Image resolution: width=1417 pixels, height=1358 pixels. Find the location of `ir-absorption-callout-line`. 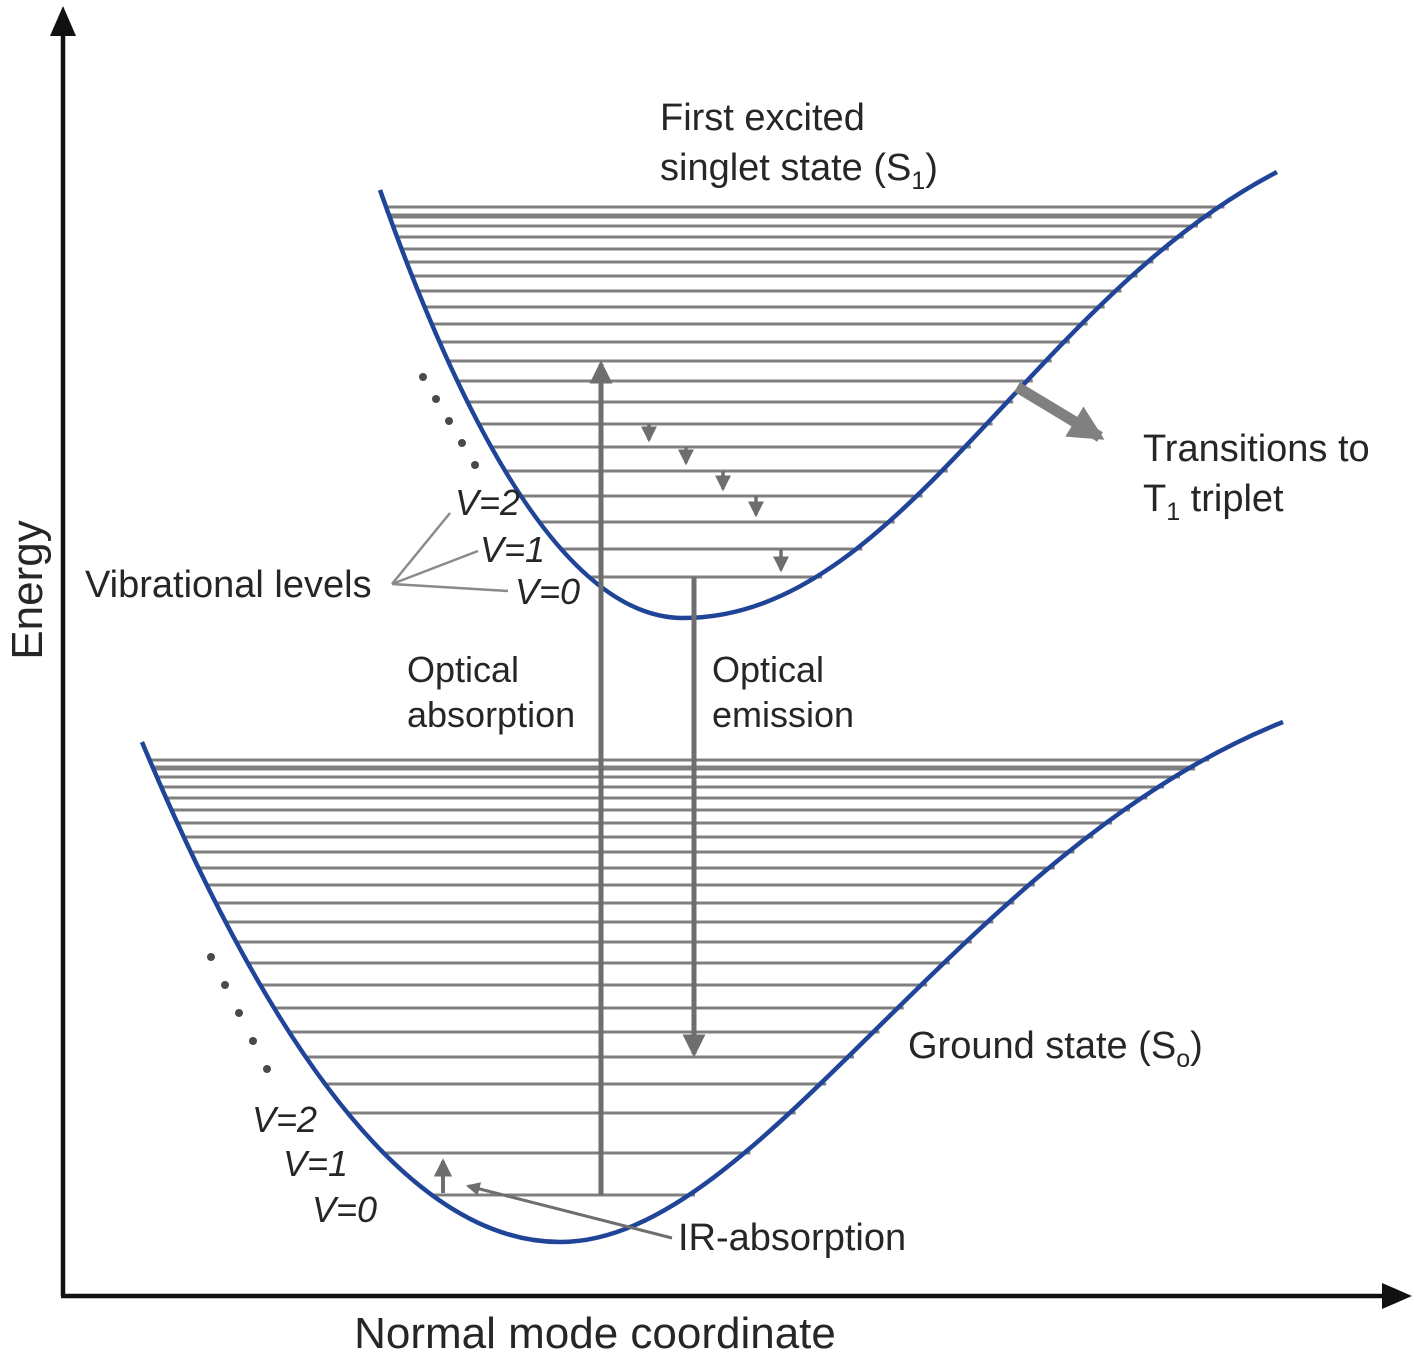

ir-absorption-callout-line is located at coordinates (569, 1211).